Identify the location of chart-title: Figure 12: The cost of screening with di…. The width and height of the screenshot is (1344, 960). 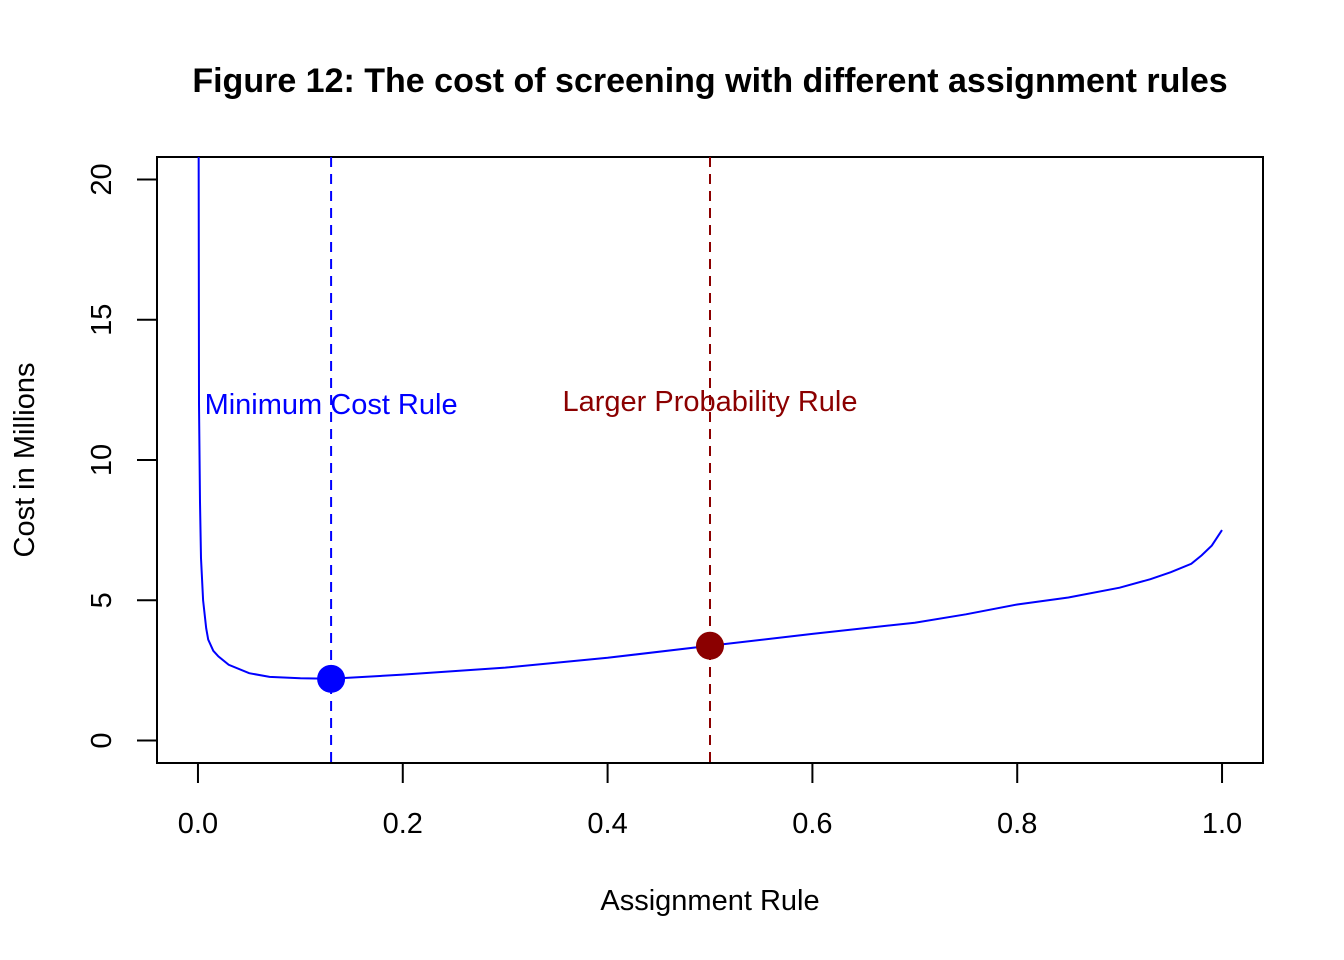
(709, 81).